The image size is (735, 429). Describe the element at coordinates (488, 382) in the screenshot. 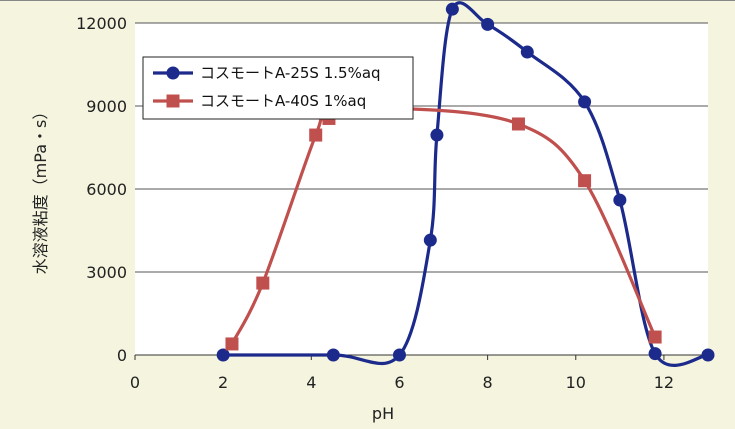

I see `x-tick-label: 8` at that location.